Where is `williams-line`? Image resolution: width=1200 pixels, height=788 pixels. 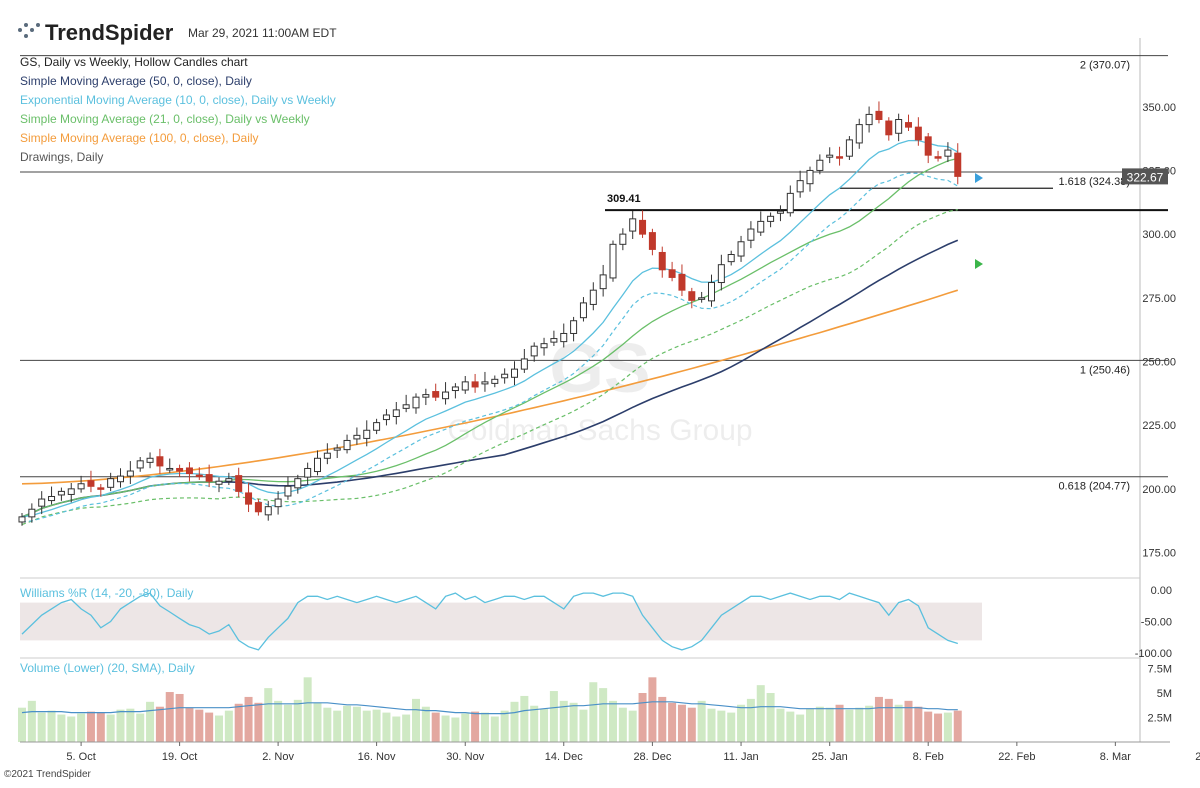 williams-line is located at coordinates (489, 621).